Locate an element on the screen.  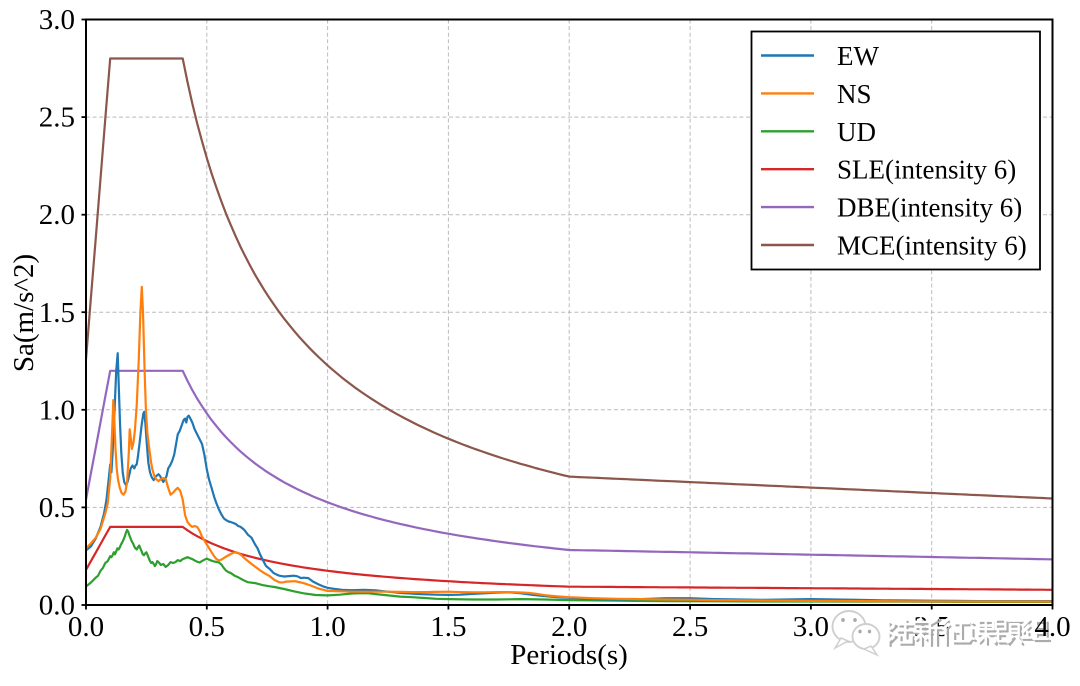
svg-text: MCE(intensity 6) is located at coordinates (932, 246).